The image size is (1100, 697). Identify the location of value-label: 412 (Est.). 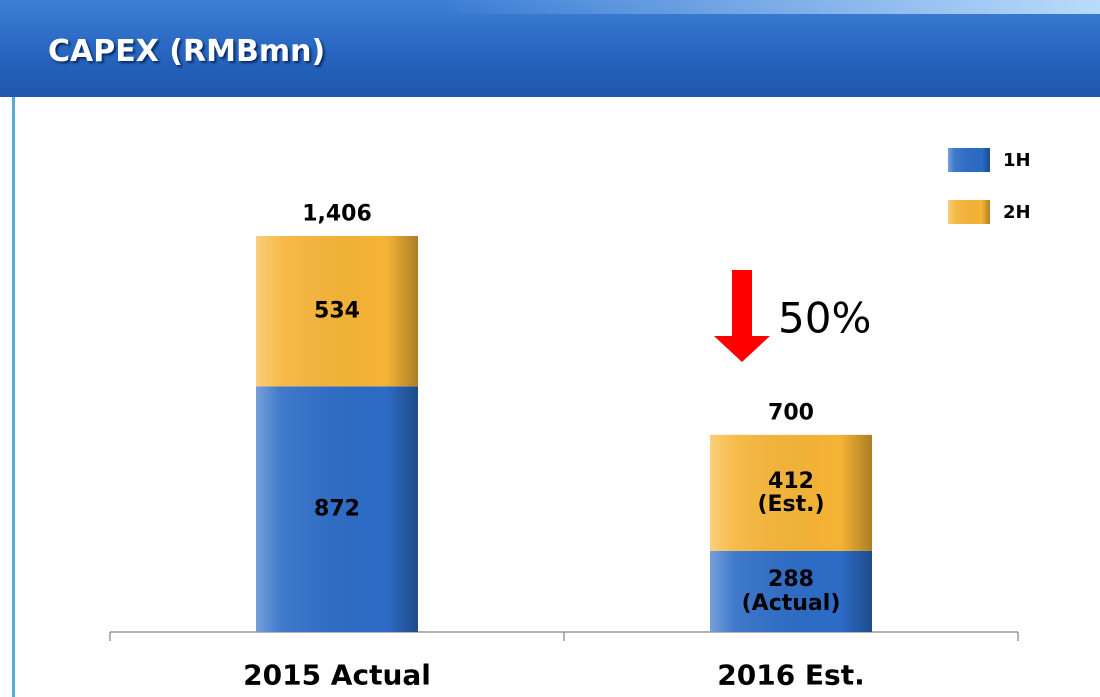
(791, 492).